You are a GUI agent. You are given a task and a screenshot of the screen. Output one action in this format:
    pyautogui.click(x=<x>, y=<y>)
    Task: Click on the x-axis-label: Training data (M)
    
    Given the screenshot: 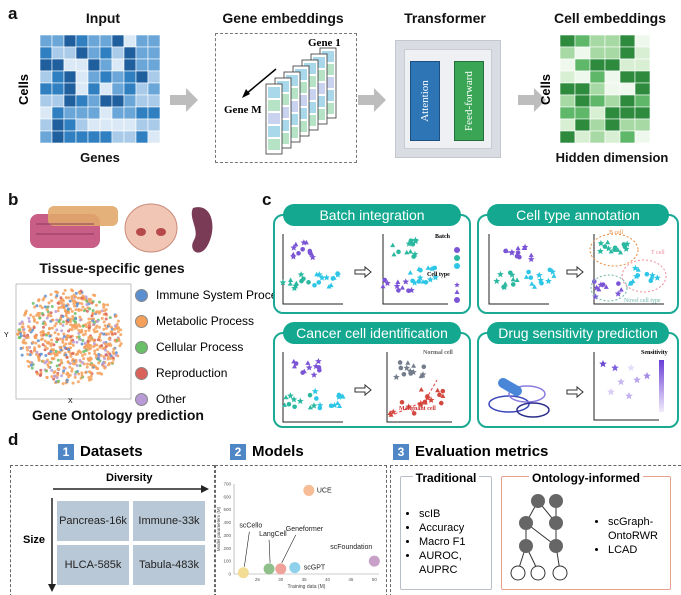 What is the action you would take?
    pyautogui.click(x=307, y=587)
    